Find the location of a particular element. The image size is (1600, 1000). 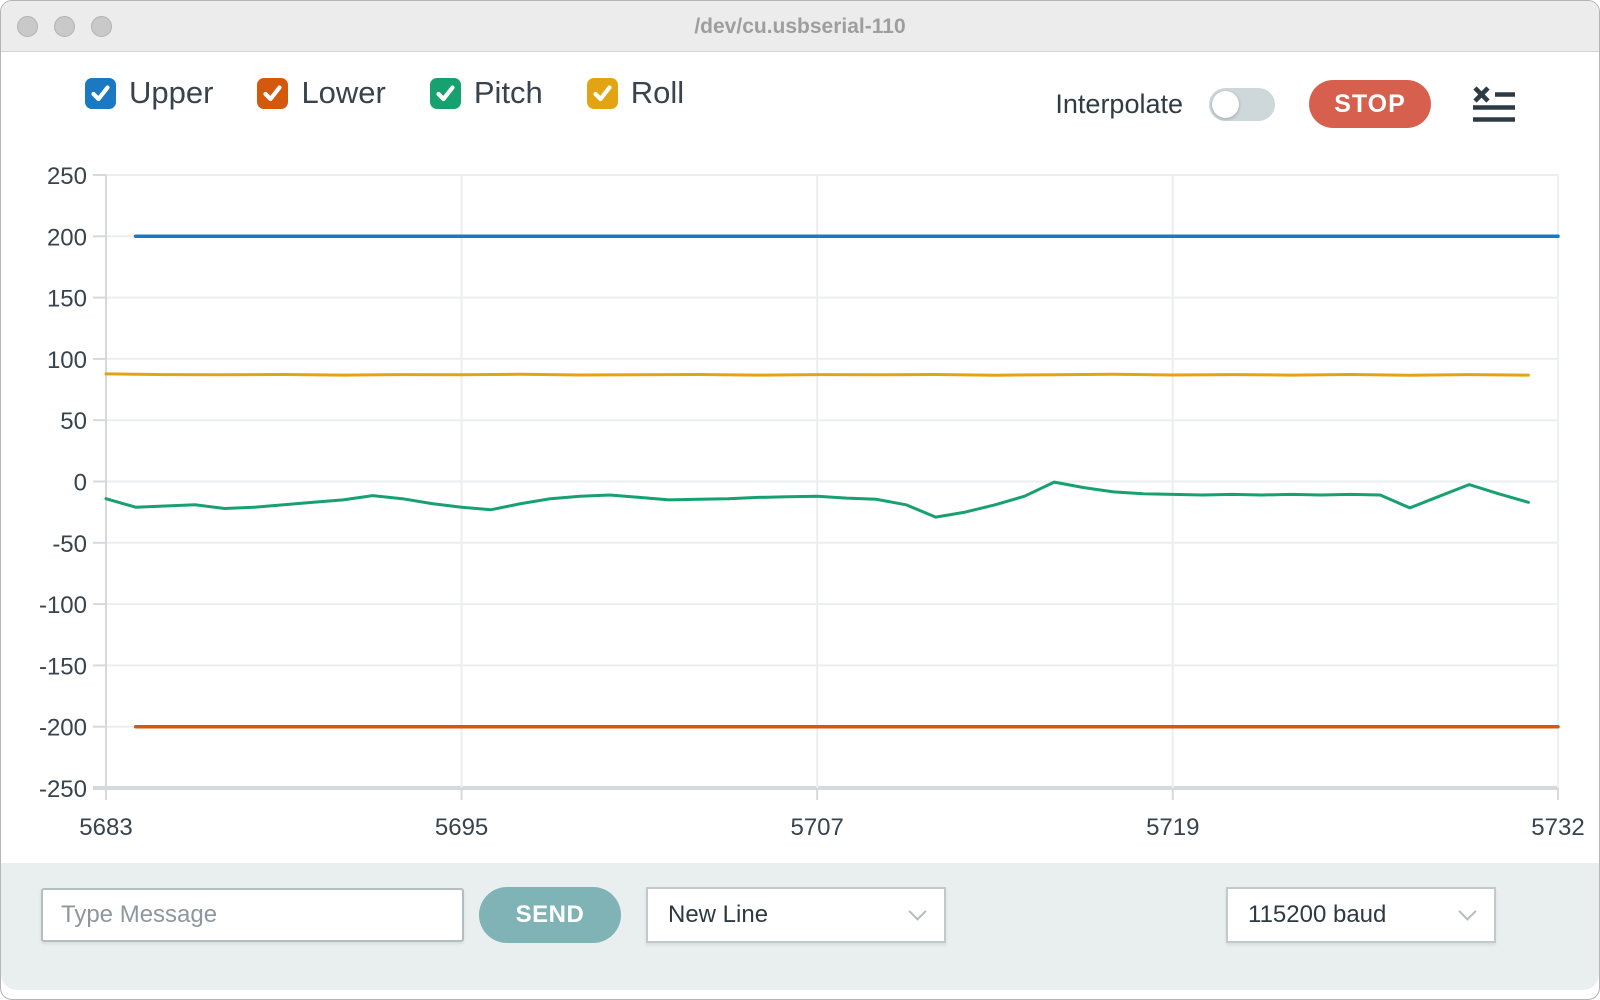

baud-rate-select: 115200 baud is located at coordinates (1361, 915).